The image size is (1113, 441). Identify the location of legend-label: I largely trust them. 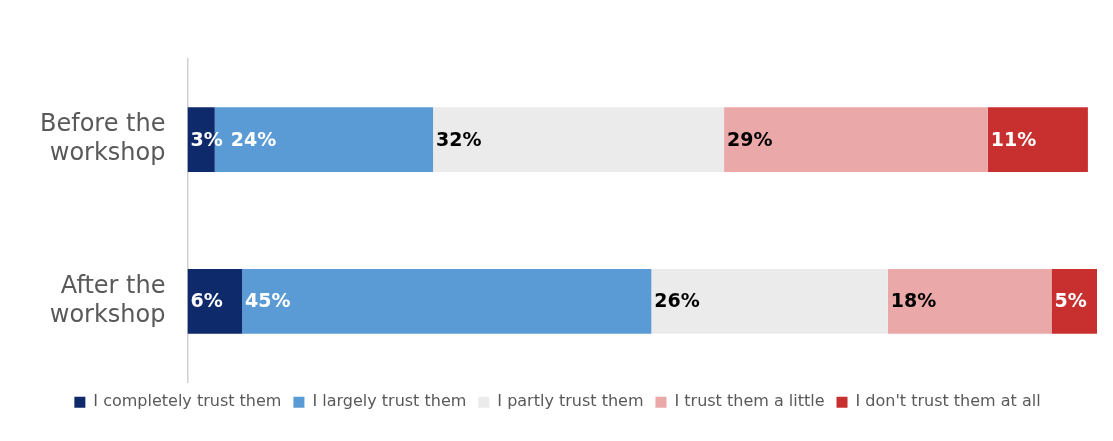
(389, 401).